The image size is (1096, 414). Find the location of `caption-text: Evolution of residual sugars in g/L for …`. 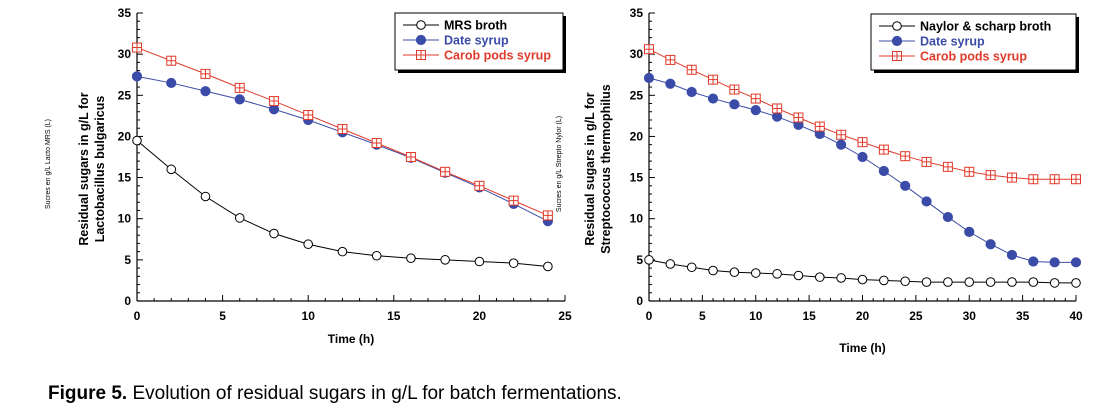

caption-text: Evolution of residual sugars in g/L for … is located at coordinates (374, 393).